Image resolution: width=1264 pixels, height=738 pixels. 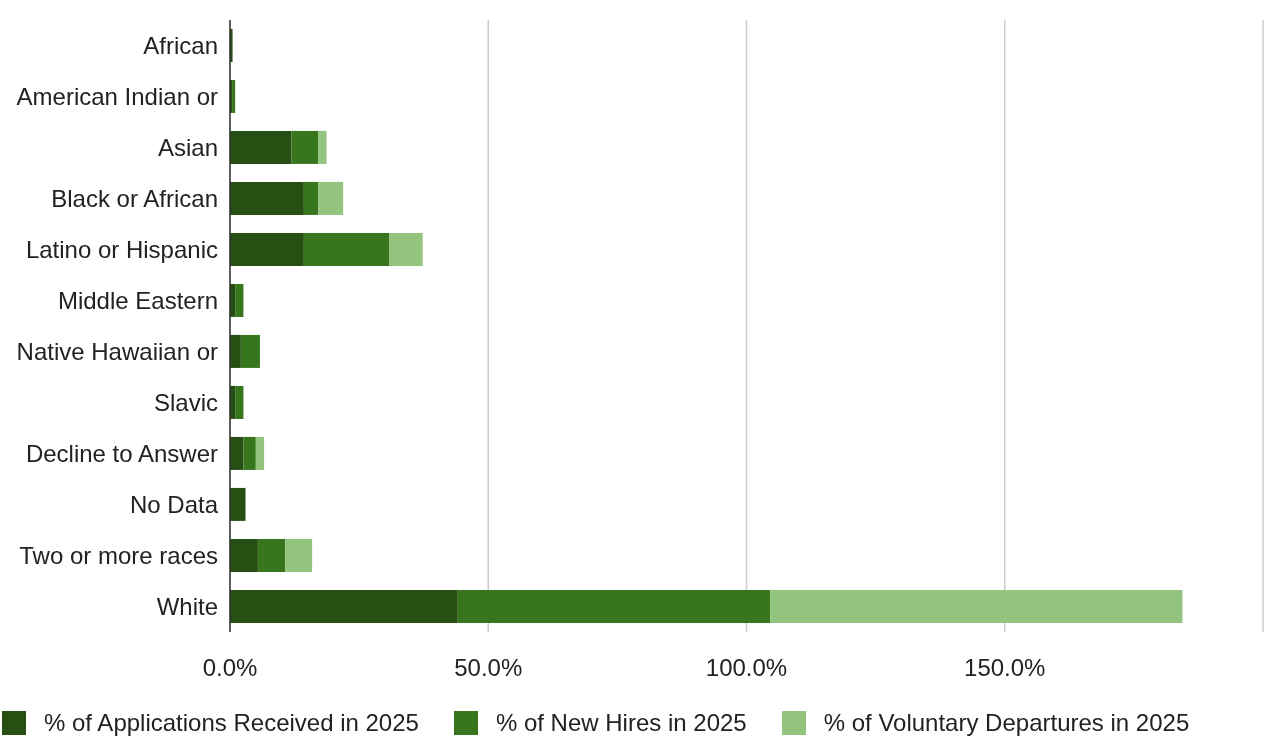 I want to click on y-tick-label: No Data, so click(x=174, y=505).